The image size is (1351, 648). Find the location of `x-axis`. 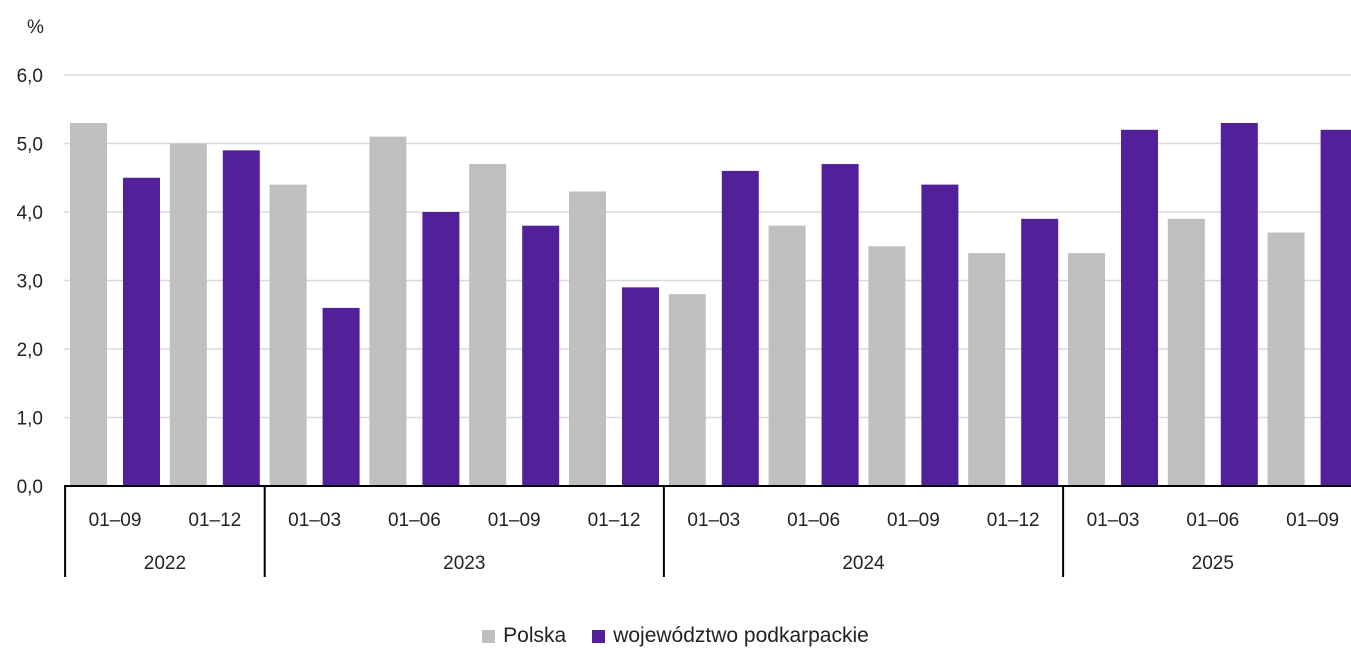

x-axis is located at coordinates (707, 531).